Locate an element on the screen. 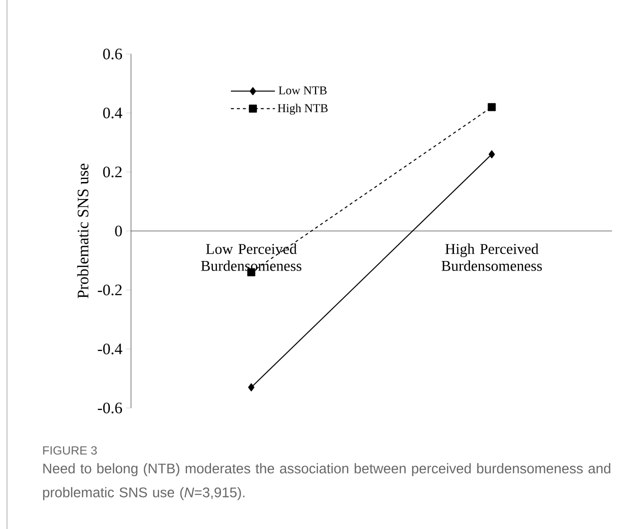 This screenshot has height=529, width=641. text: FIGURE 3 is located at coordinates (70, 450).